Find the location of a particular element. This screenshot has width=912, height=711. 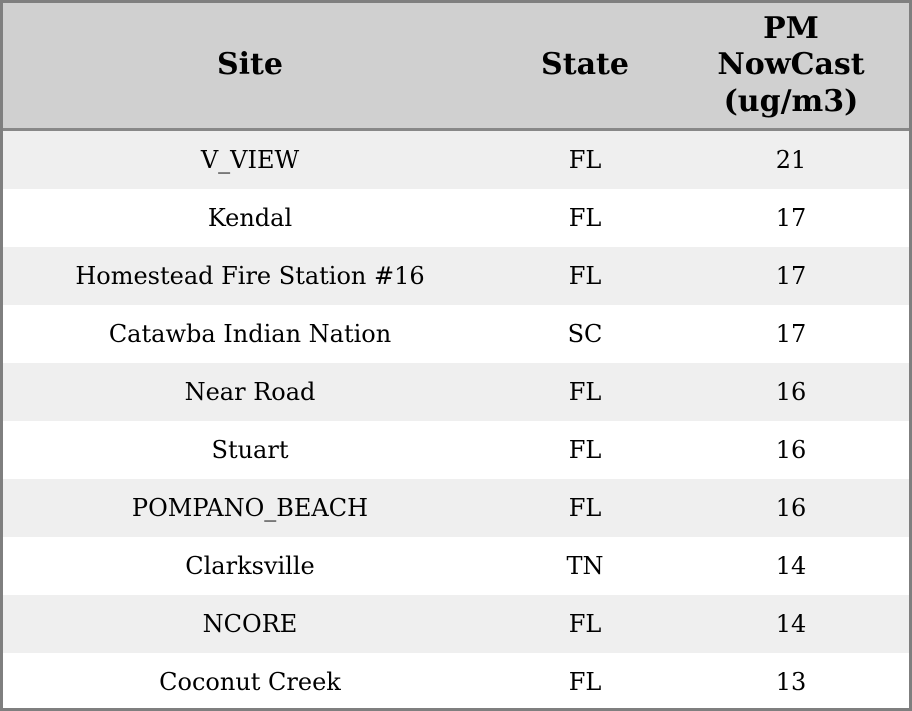

site-cell: Catawba Indian Nation is located at coordinates (250, 334).